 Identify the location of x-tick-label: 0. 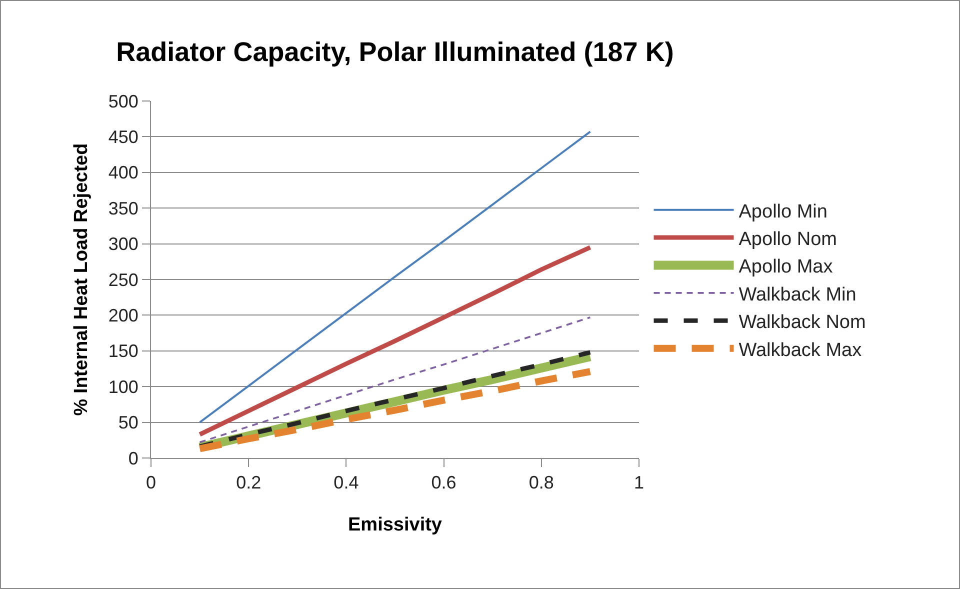
(151, 482).